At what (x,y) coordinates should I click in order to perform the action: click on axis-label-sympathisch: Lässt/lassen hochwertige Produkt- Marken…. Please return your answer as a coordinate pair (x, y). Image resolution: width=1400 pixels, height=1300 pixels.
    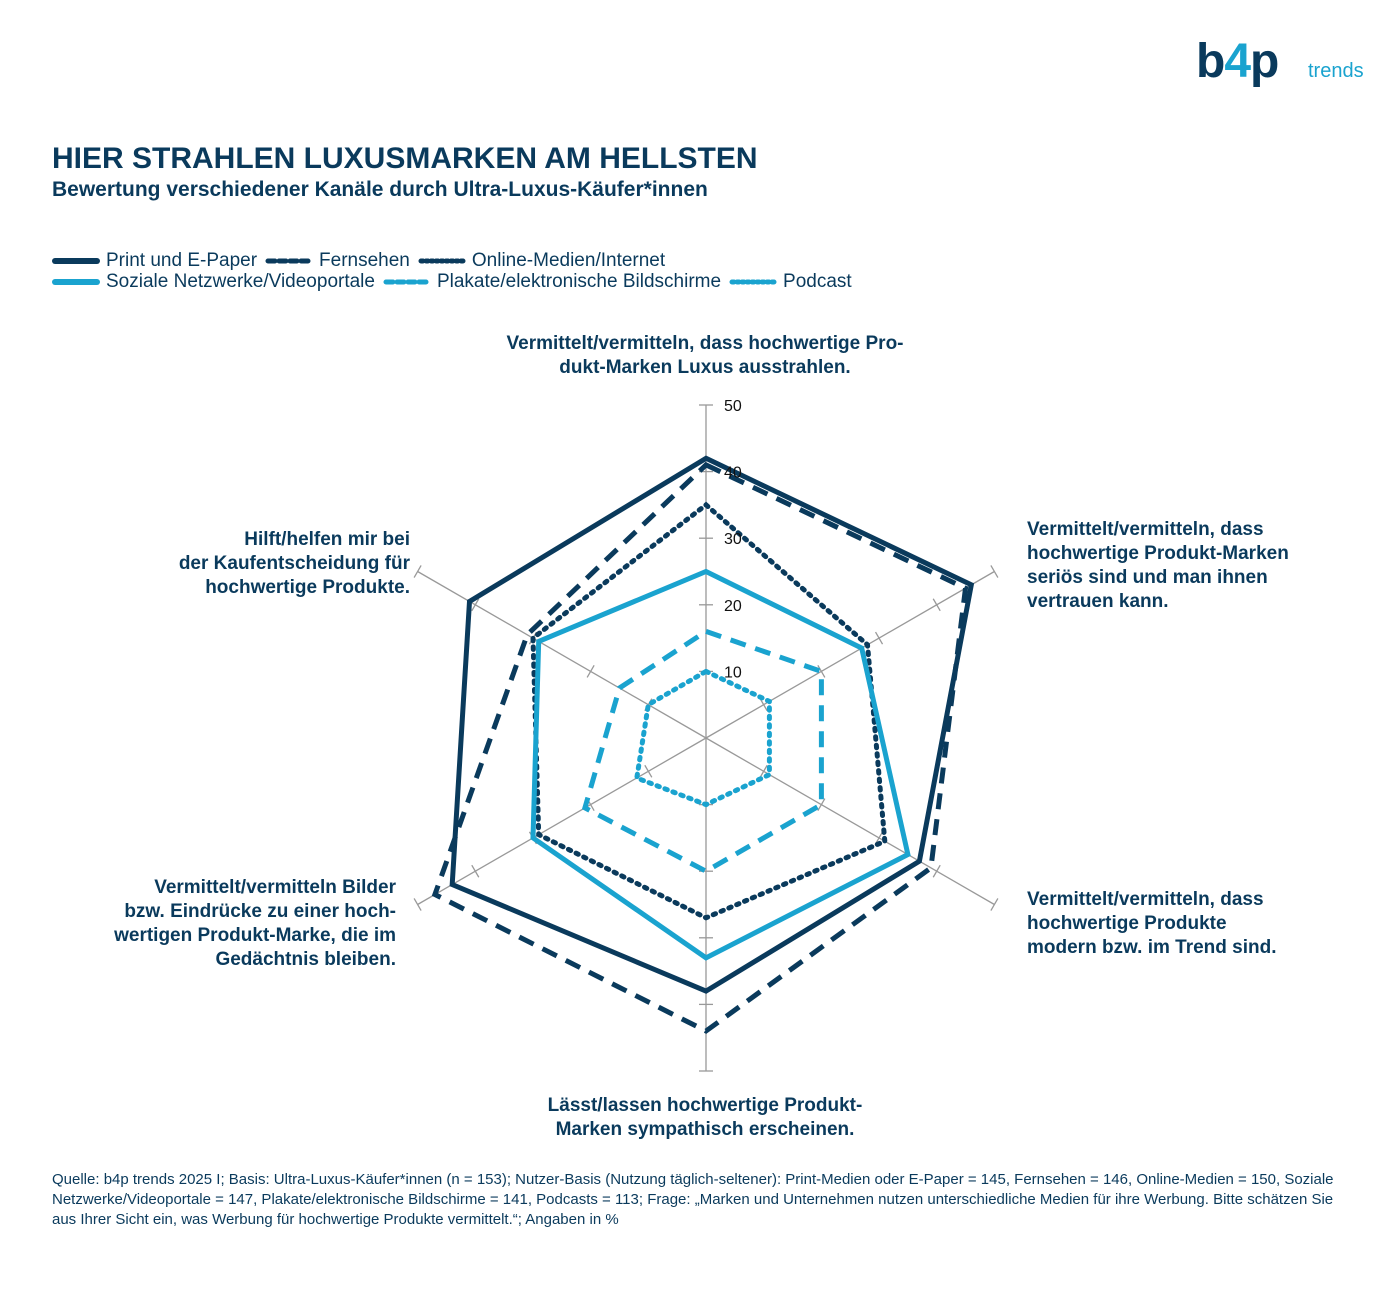
    Looking at the image, I should click on (705, 1118).